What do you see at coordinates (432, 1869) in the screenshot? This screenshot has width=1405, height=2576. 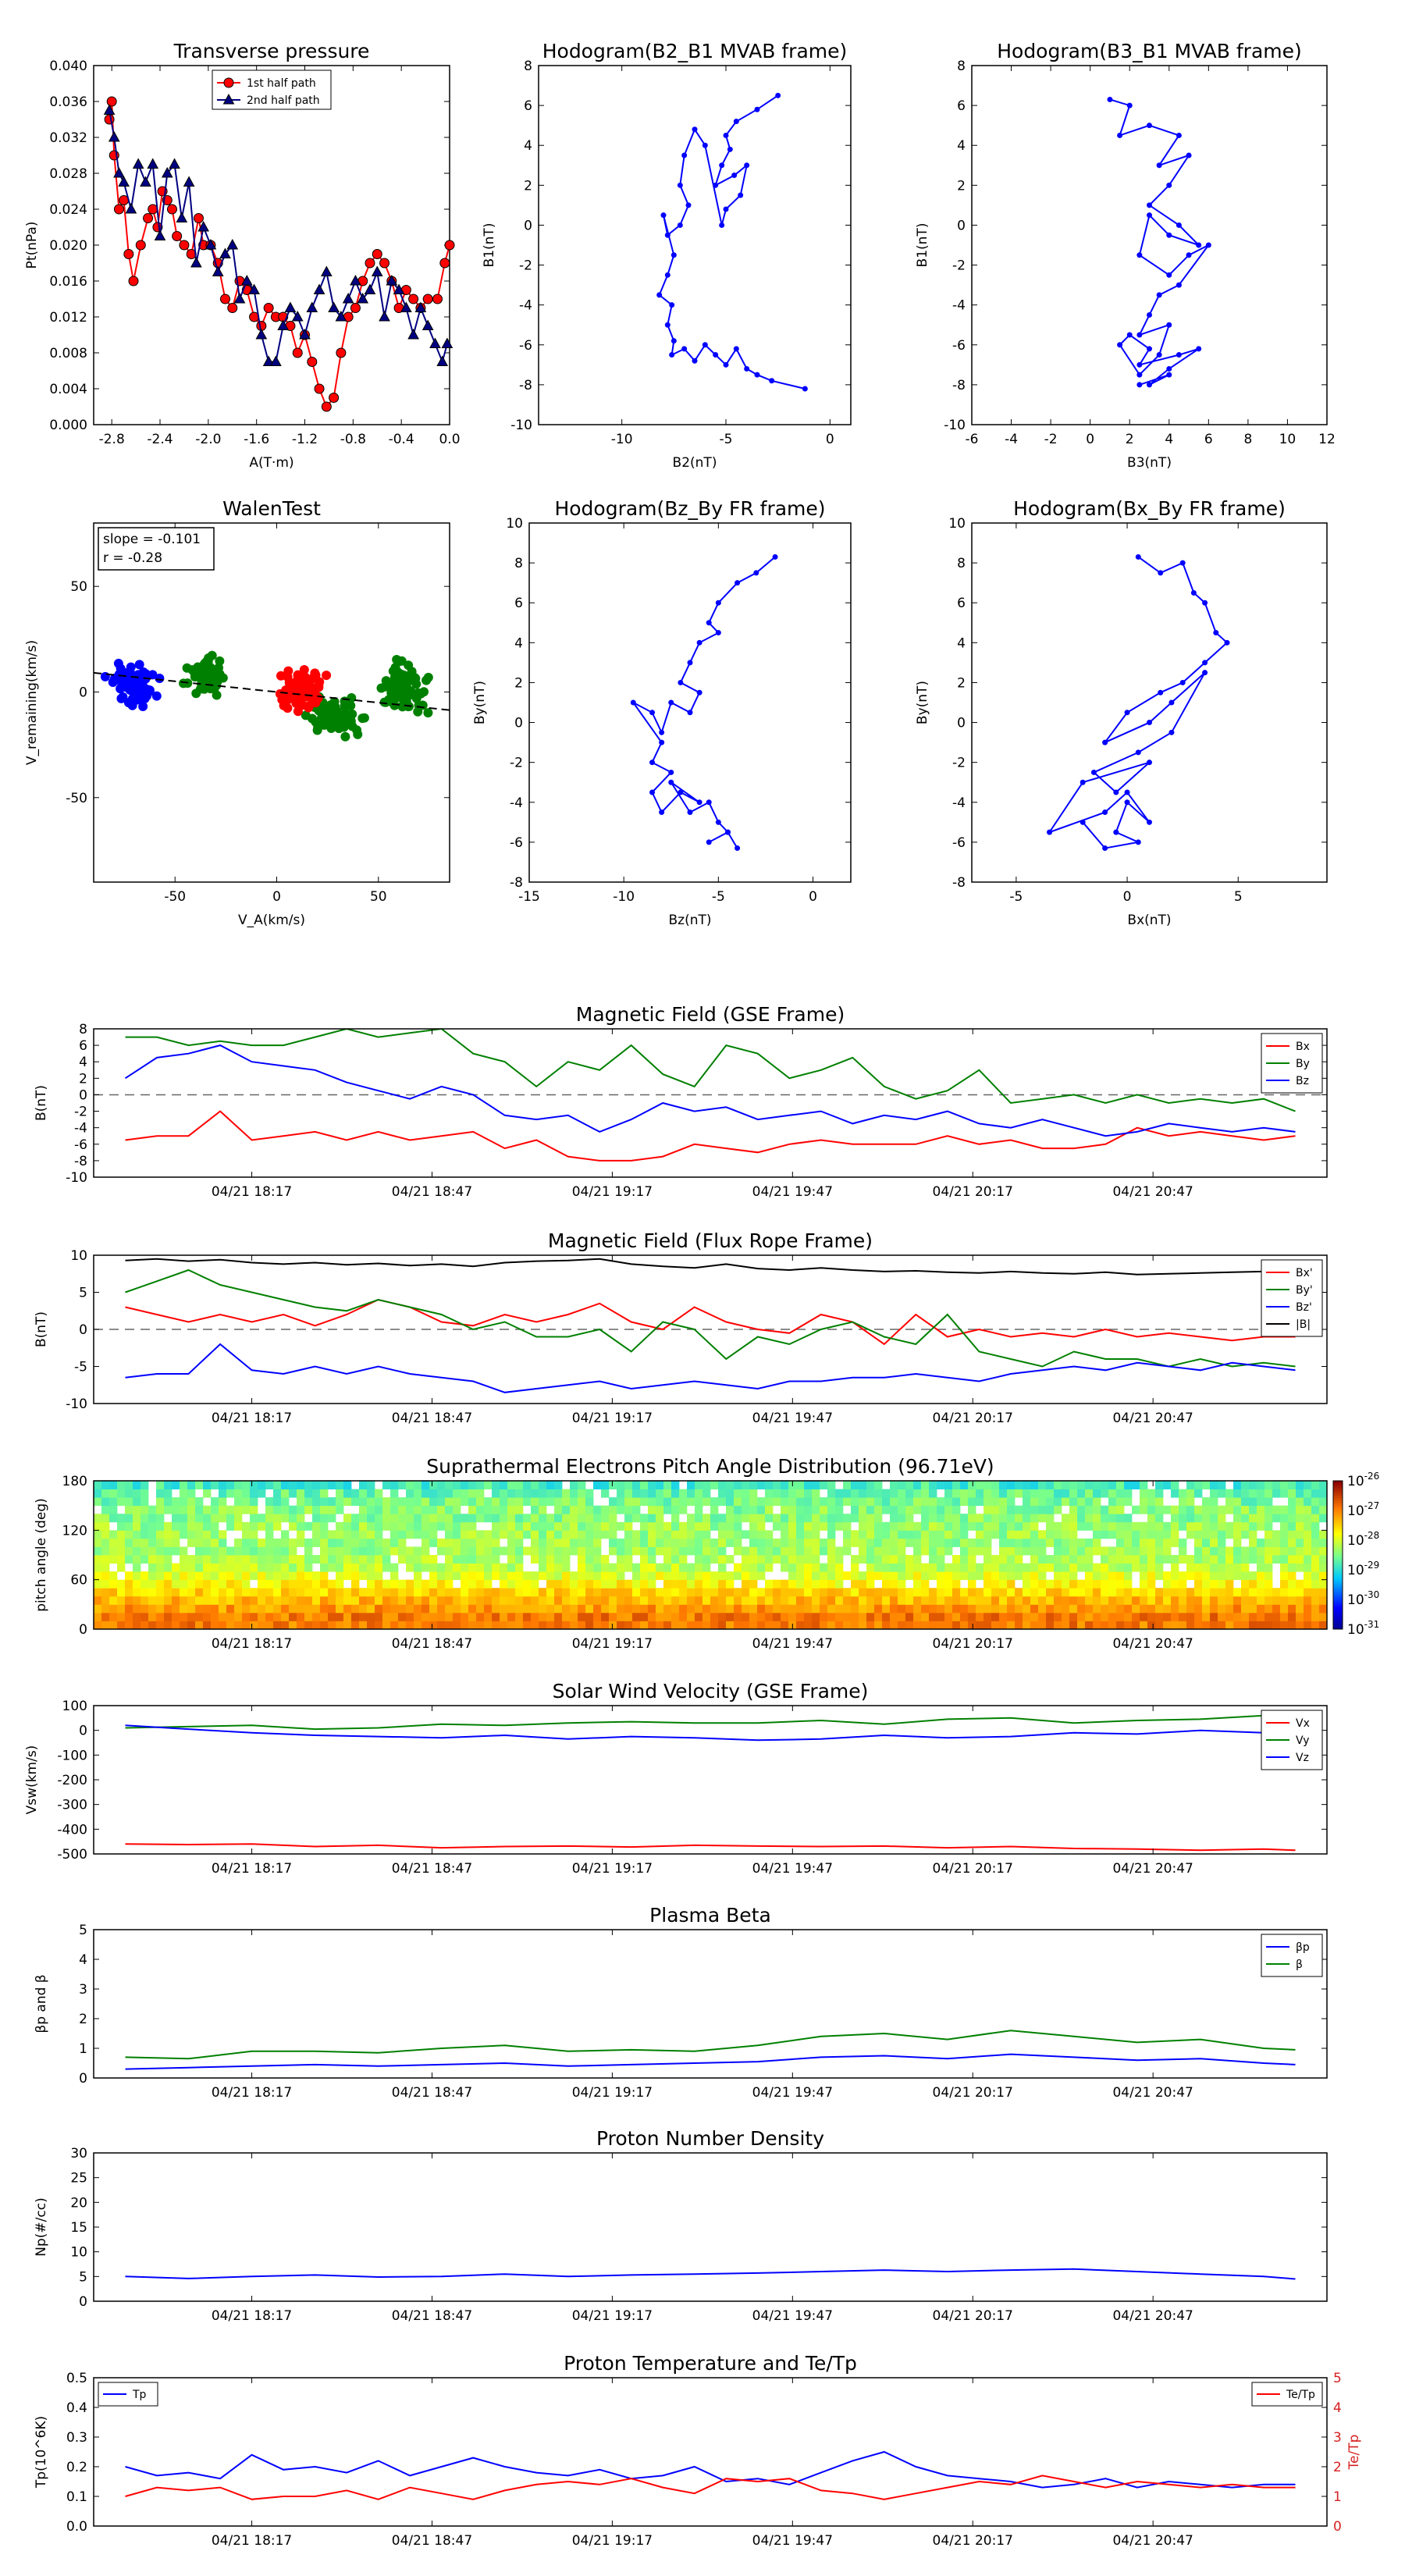 I see `x-tick-label: 04/21 18:47` at bounding box center [432, 1869].